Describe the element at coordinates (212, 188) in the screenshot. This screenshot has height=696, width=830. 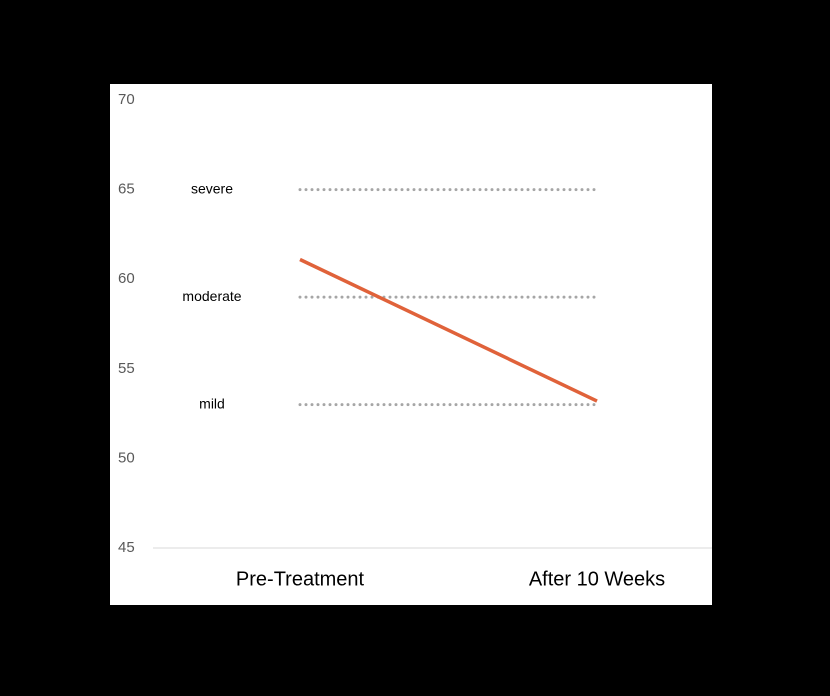
I see `reference-label: severe` at that location.